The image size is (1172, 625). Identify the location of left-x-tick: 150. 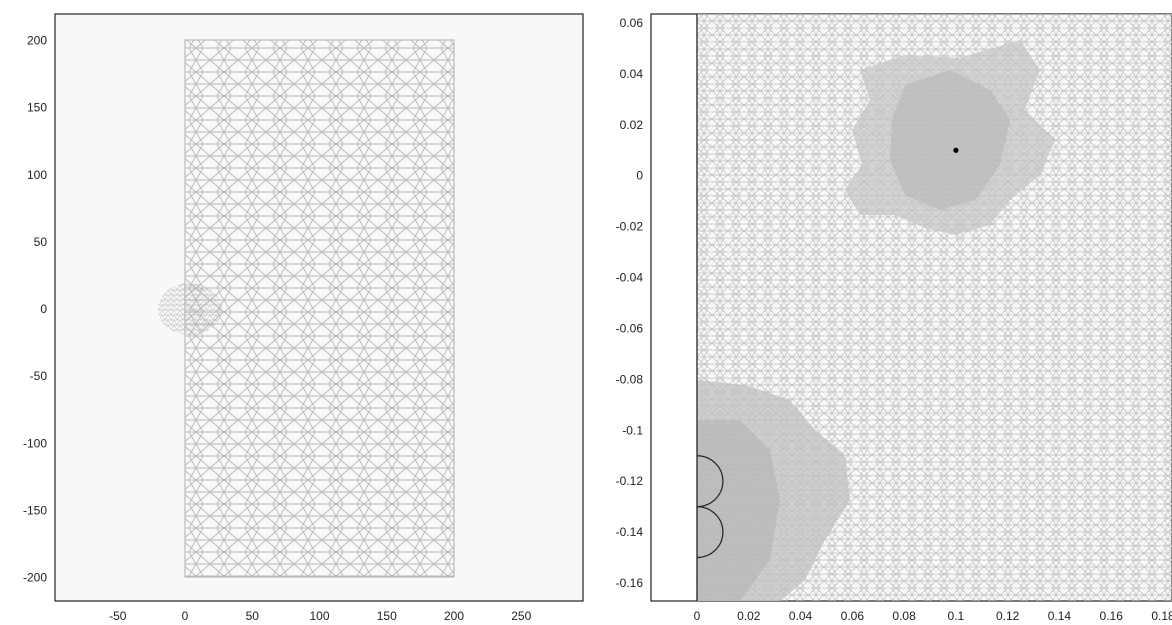
(387, 616).